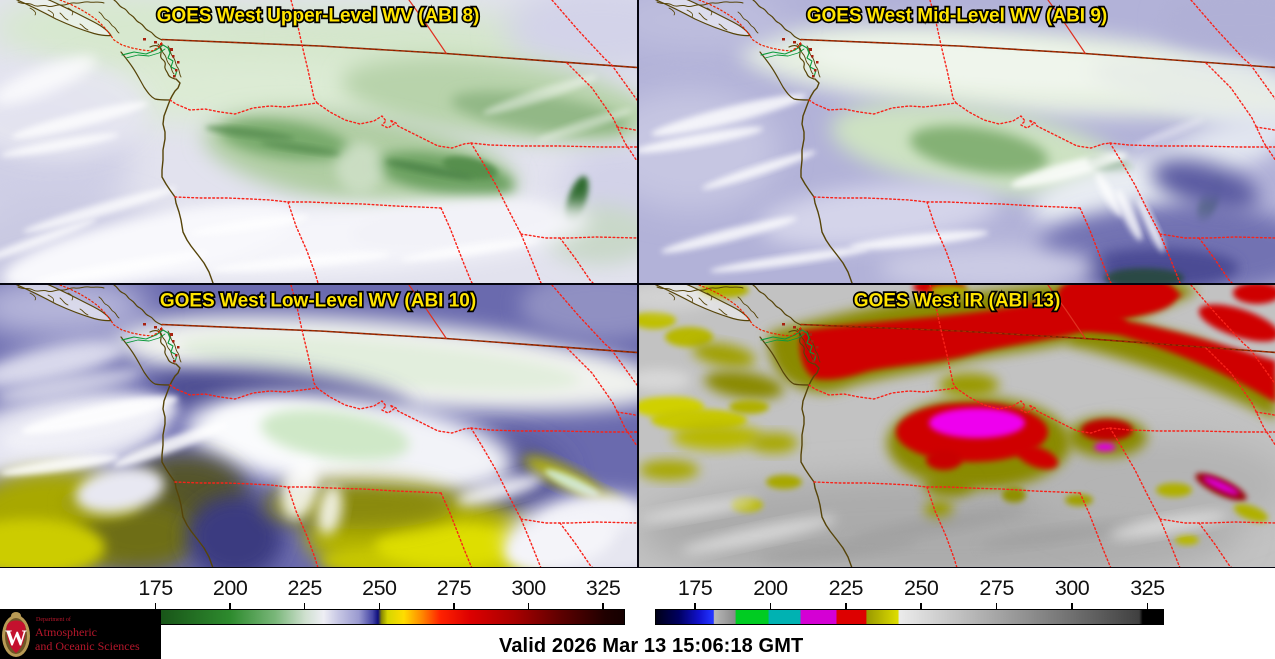 Image resolution: width=1275 pixels, height=659 pixels. Describe the element at coordinates (16, 637) in the screenshot. I see `svg-text: W` at that location.